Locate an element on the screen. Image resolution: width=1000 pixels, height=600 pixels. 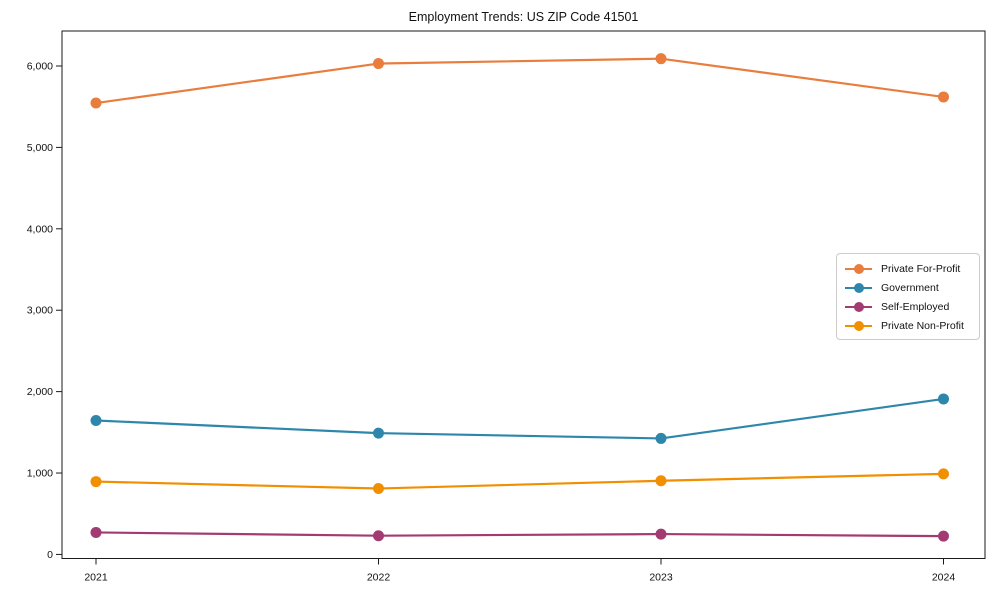
chart-title: Employment Trends: US ZIP Code 41501 is located at coordinates (523, 17).